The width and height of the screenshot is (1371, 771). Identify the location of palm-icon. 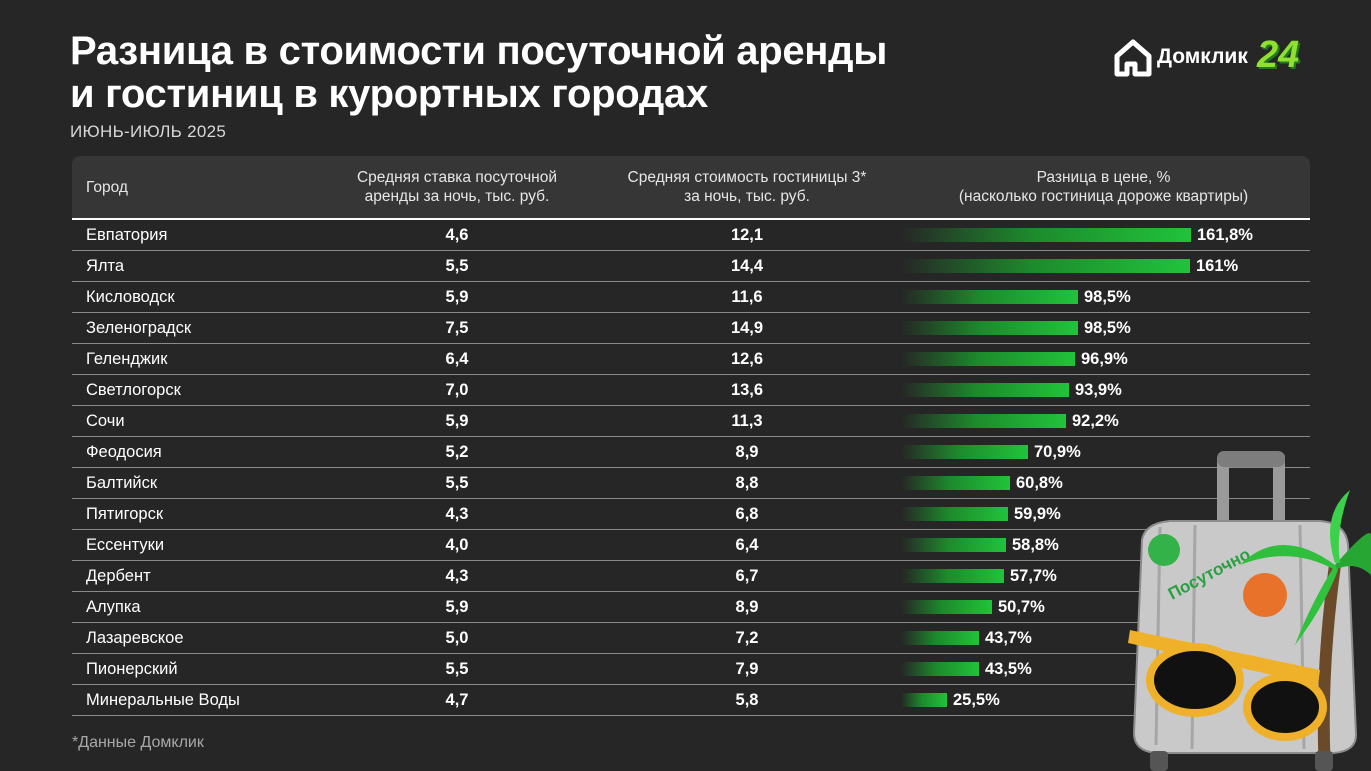
(1305, 630).